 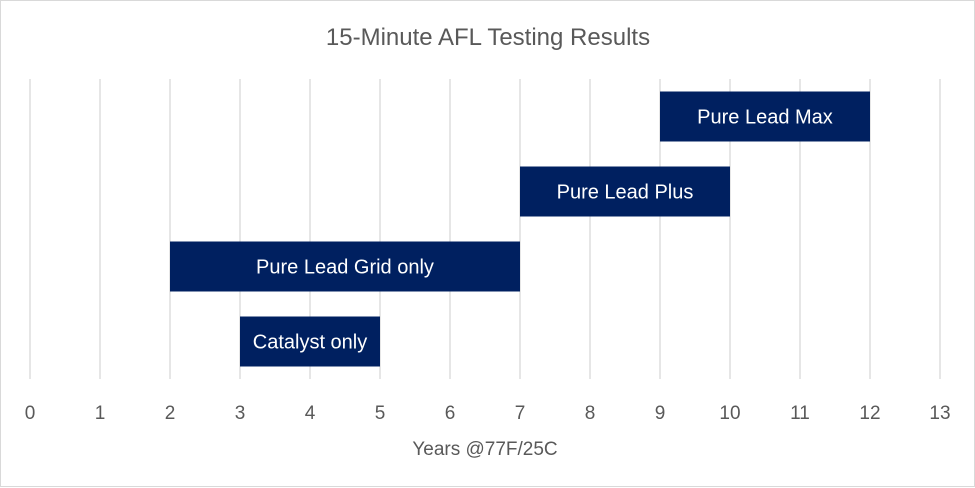 I want to click on x-tick-label: 10, so click(x=729, y=413).